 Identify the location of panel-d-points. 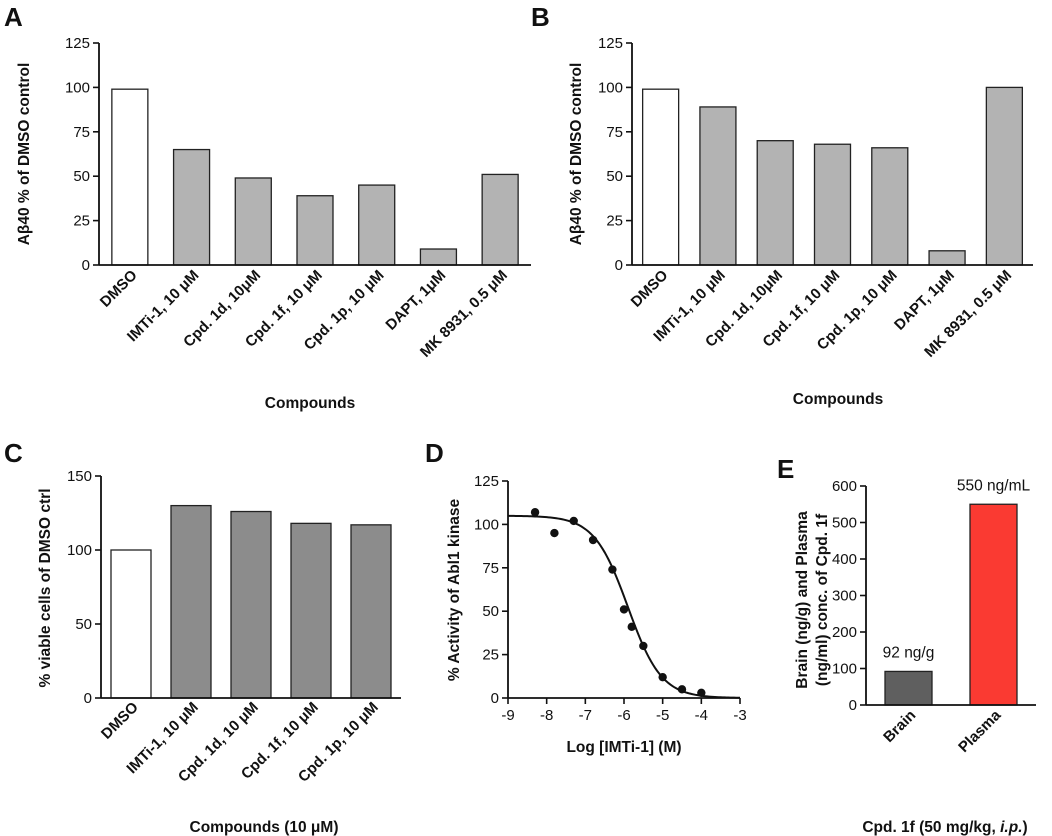
(618, 602).